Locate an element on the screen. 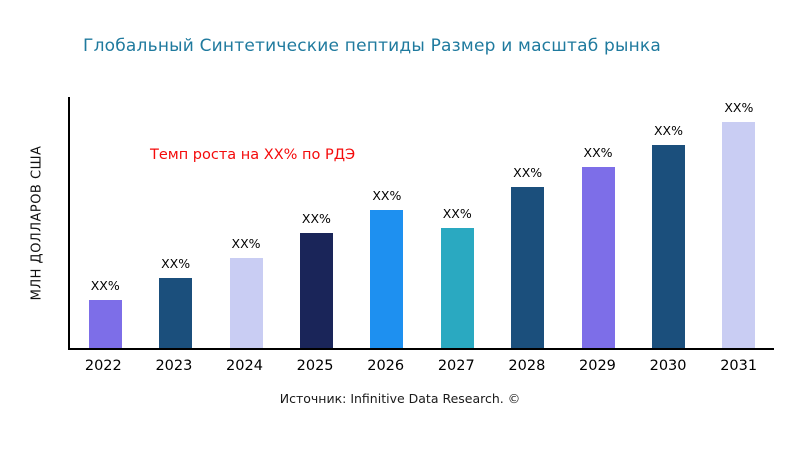 Image resolution: width=800 pixels, height=450 pixels. bar-column-2025: XX% is located at coordinates (316, 222).